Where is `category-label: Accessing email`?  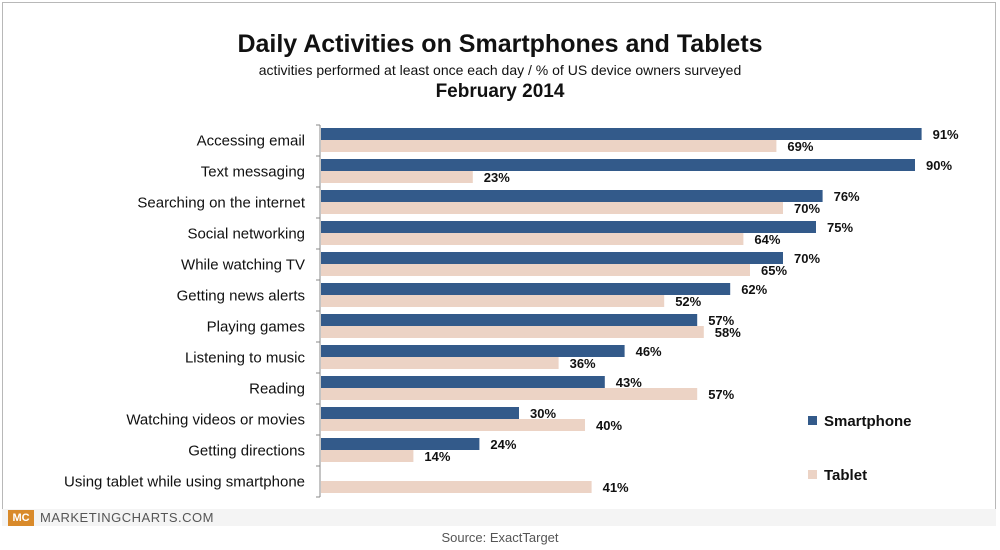 category-label: Accessing email is located at coordinates (251, 141).